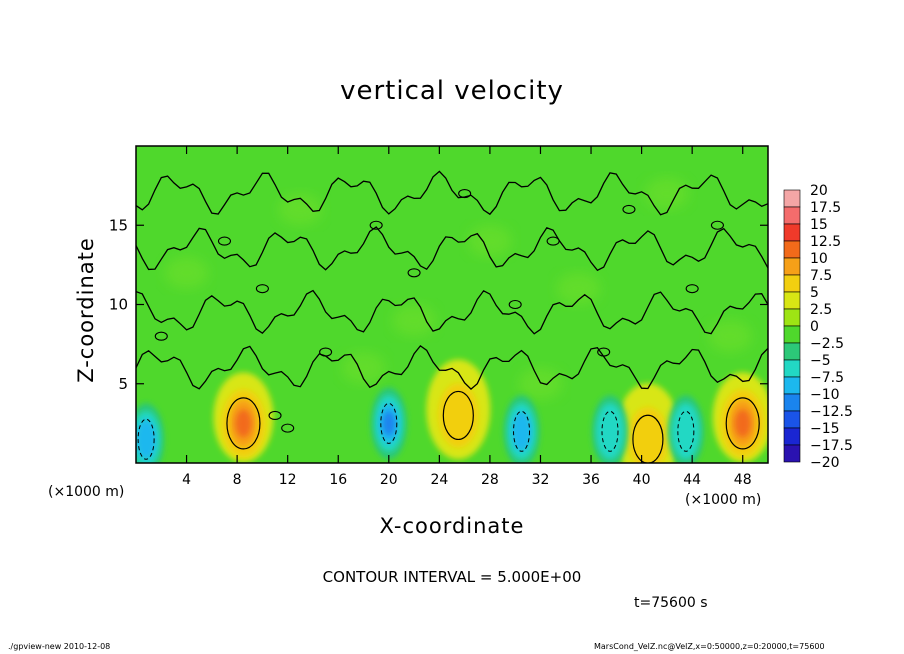  What do you see at coordinates (591, 480) in the screenshot?
I see `x-tick-label: 36` at bounding box center [591, 480].